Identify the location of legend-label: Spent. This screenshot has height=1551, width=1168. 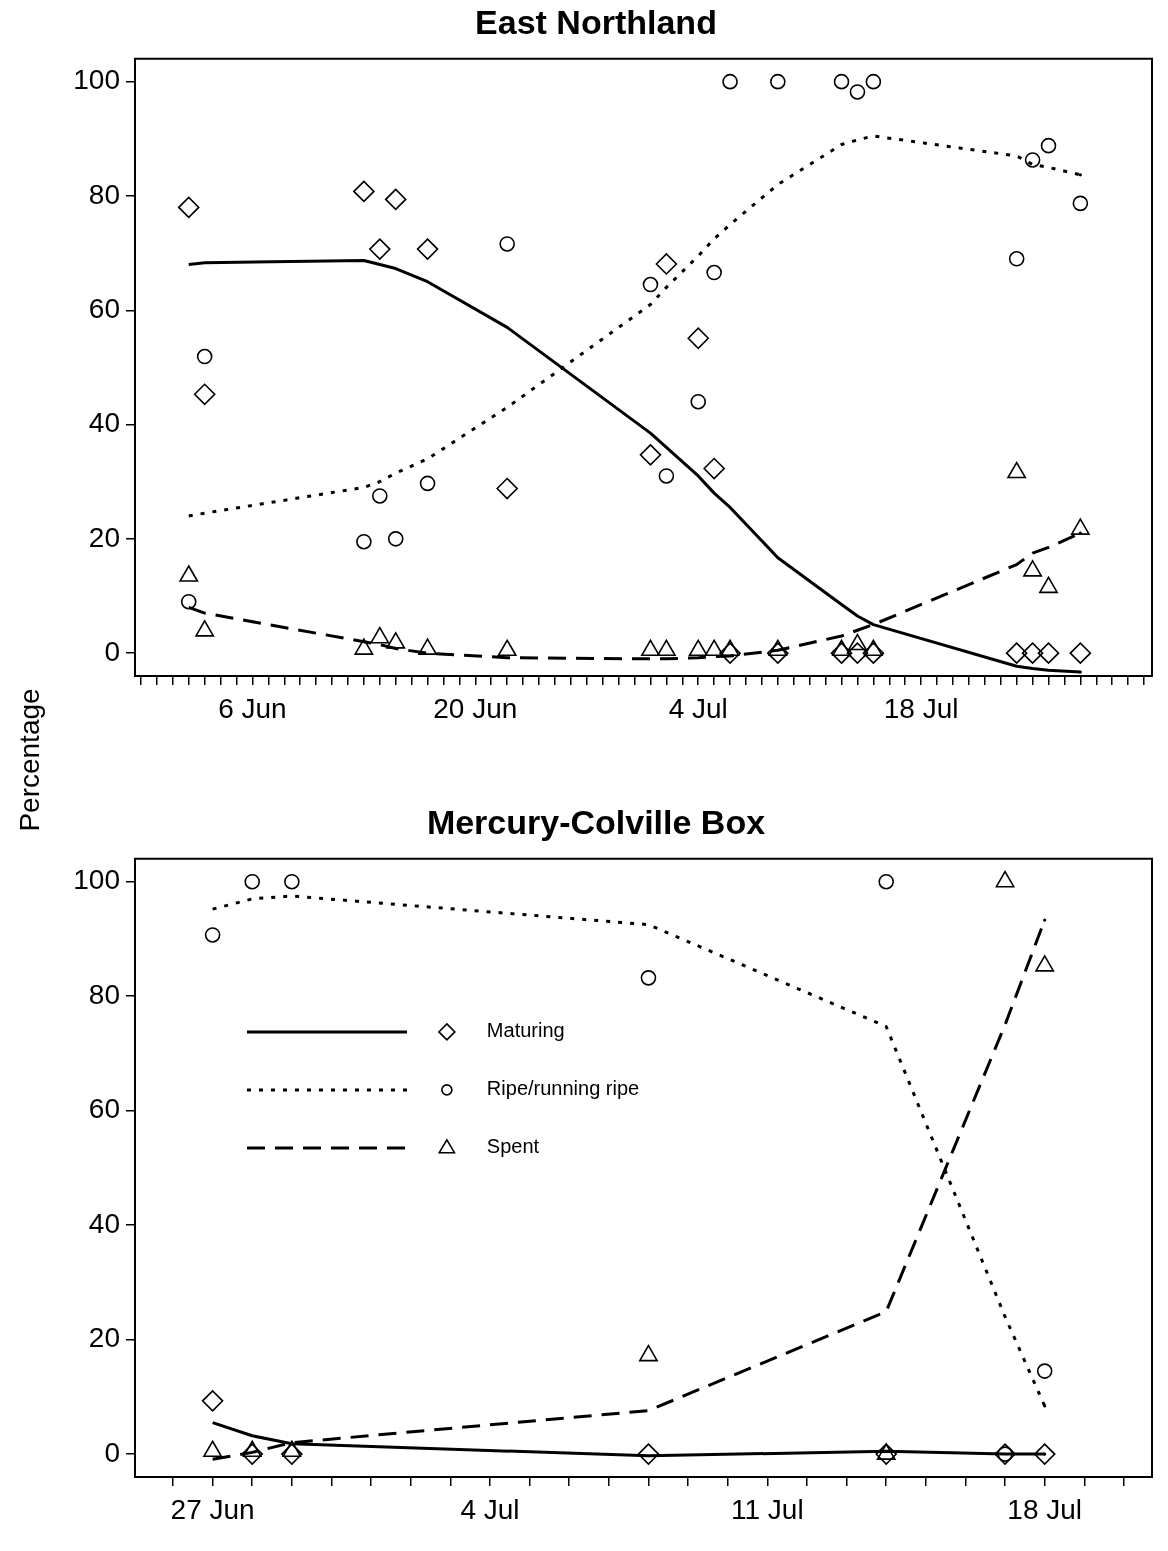
(513, 1146).